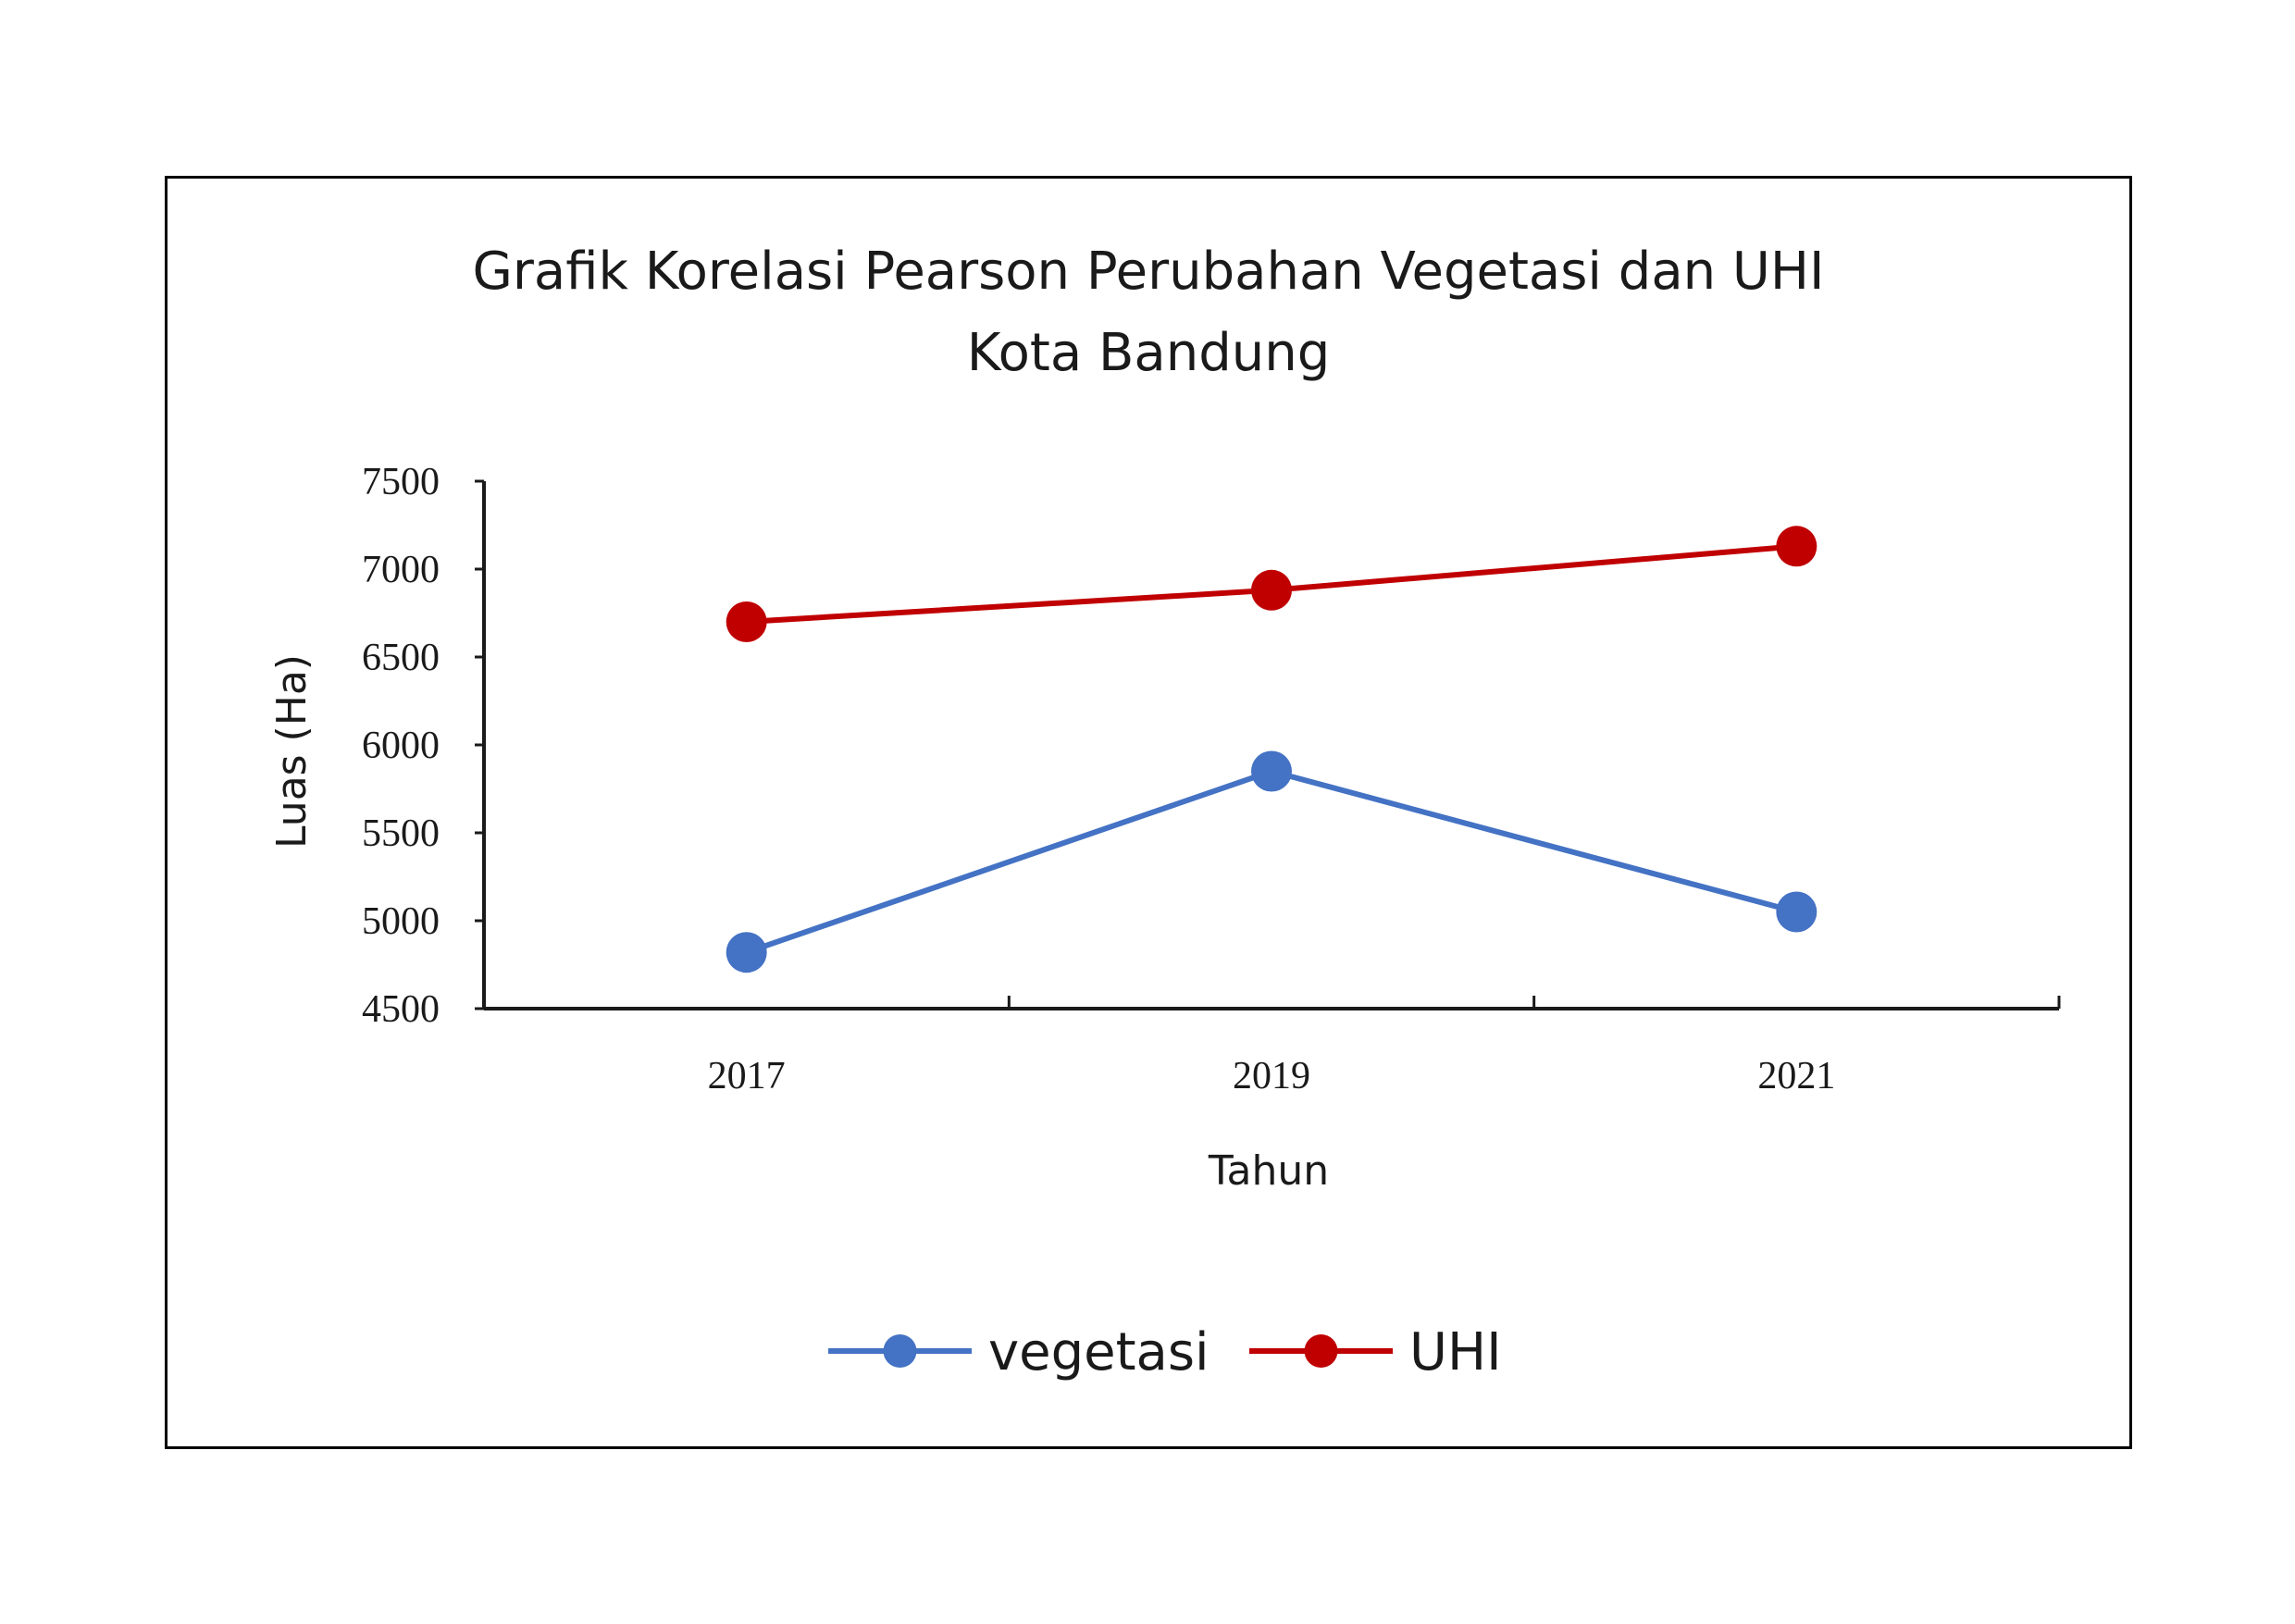  Describe the element at coordinates (401, 833) in the screenshot. I see `y-tick-label: 5500` at that location.